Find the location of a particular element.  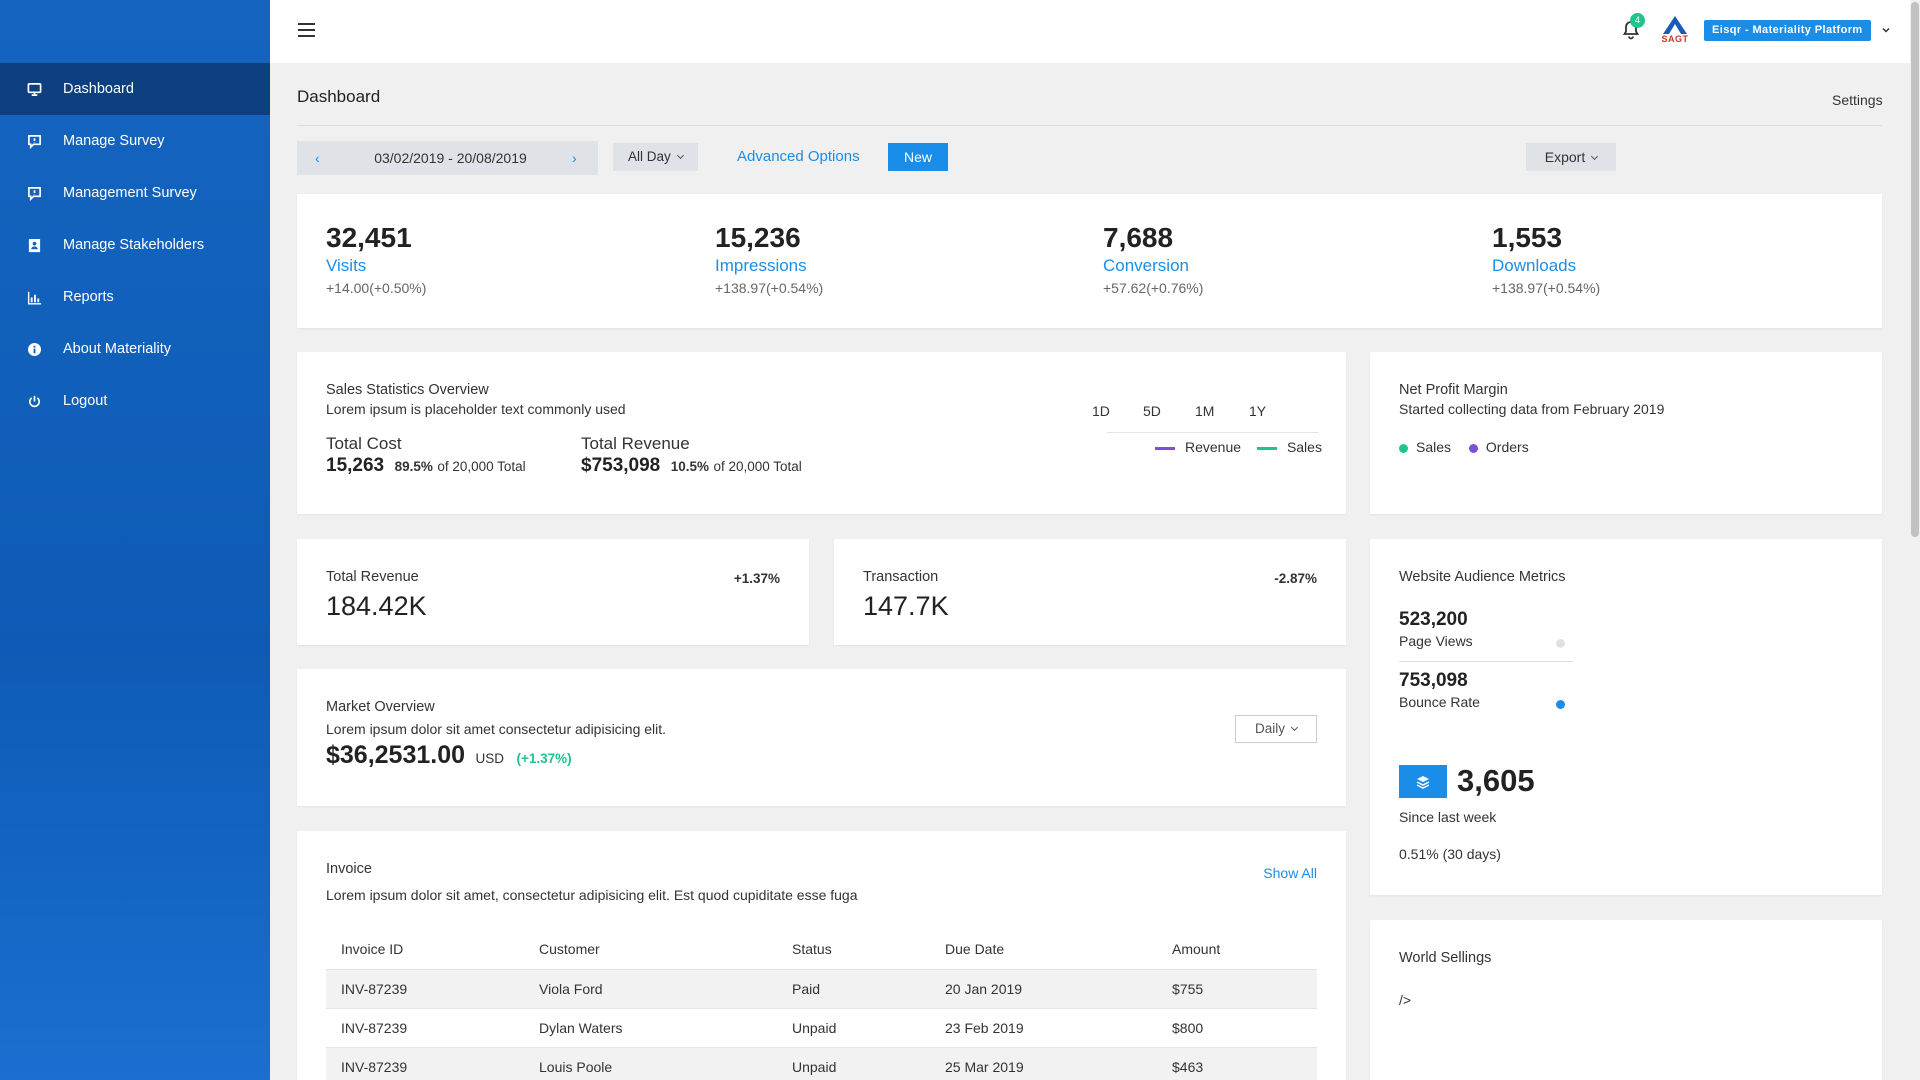

sagt-logo-icon is located at coordinates (1675, 25).